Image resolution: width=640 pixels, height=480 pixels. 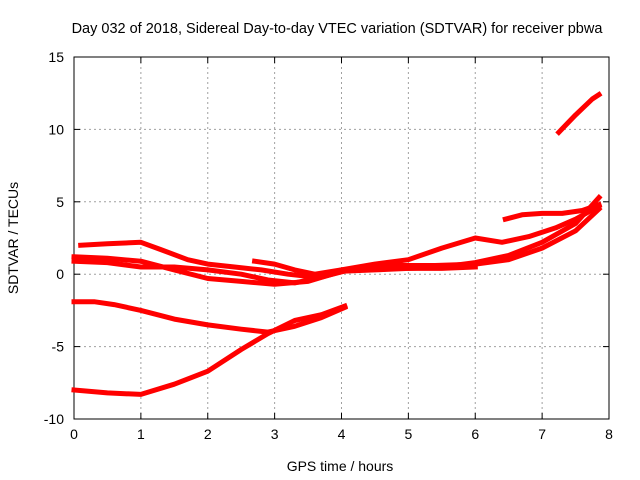 I want to click on x-tick-label: 2, so click(x=208, y=434).